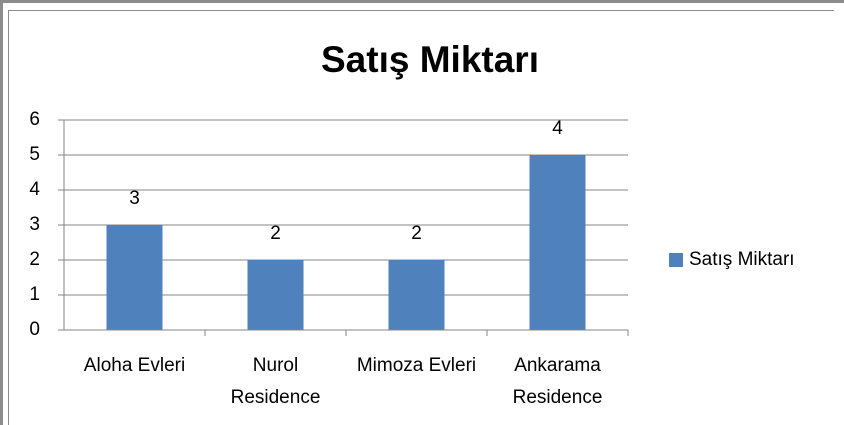 This screenshot has height=425, width=844. What do you see at coordinates (276, 381) in the screenshot?
I see `x-tick-label: Nurol Residence` at bounding box center [276, 381].